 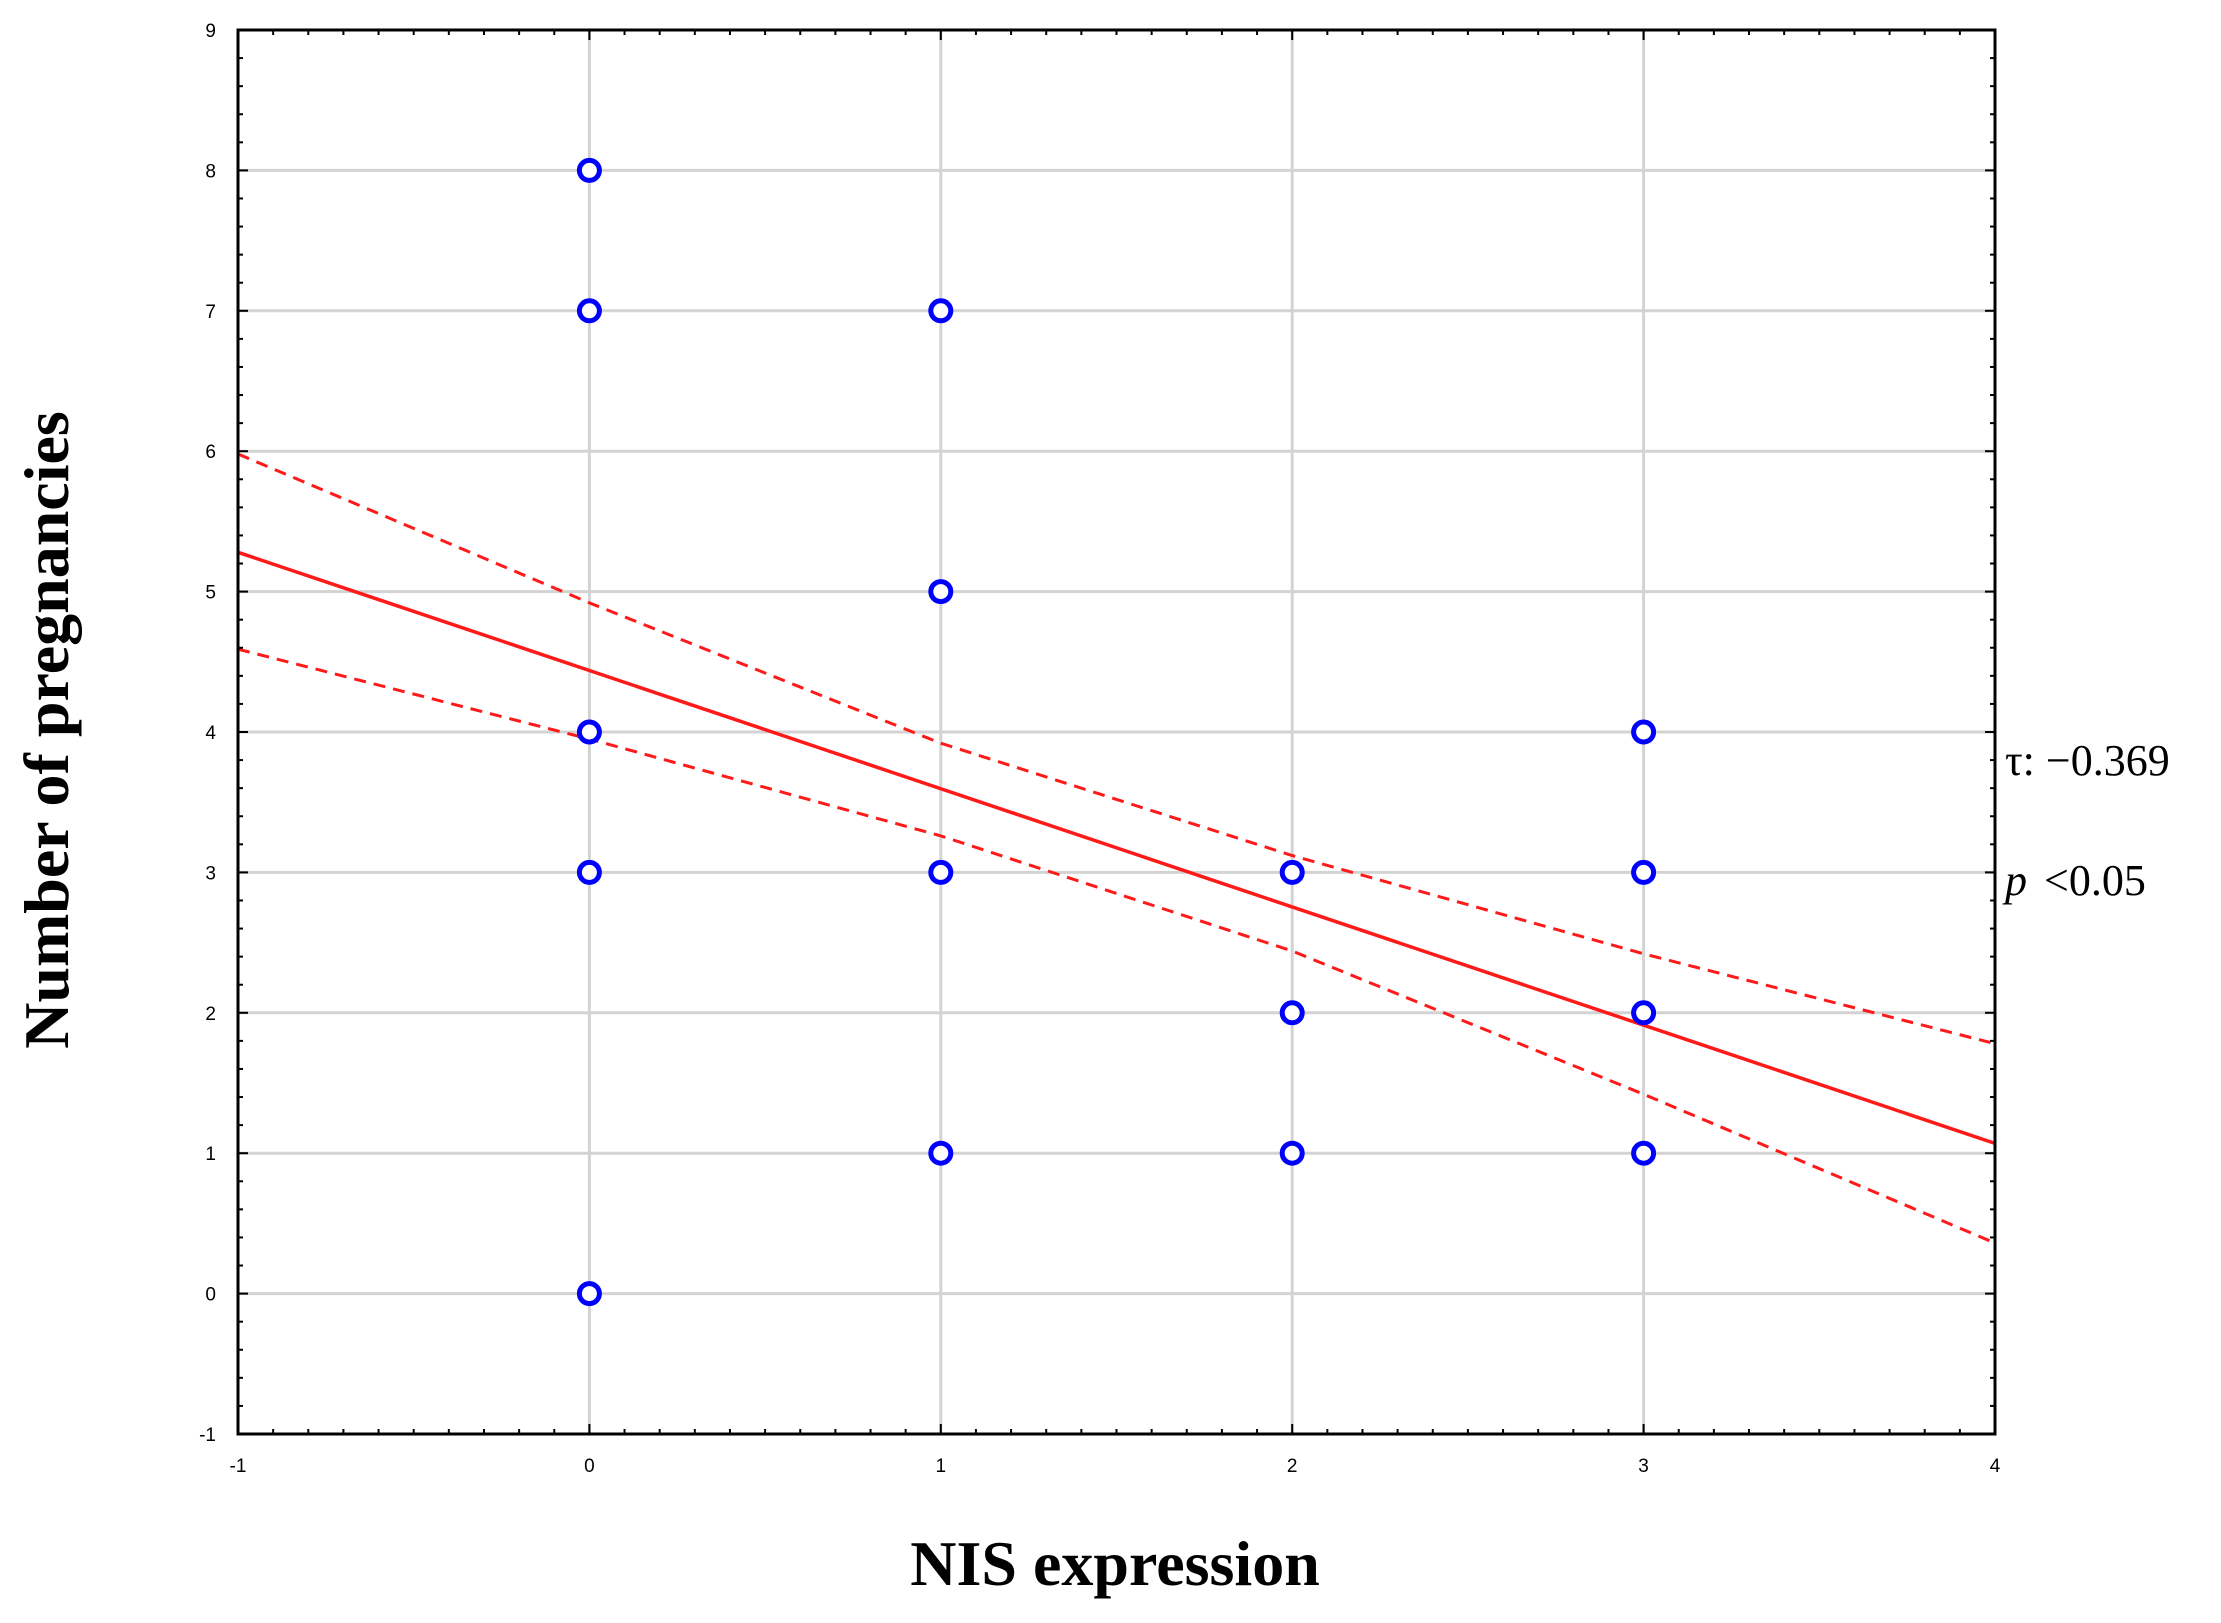 What do you see at coordinates (1995, 1466) in the screenshot?
I see `x-tick-label-4: 4` at bounding box center [1995, 1466].